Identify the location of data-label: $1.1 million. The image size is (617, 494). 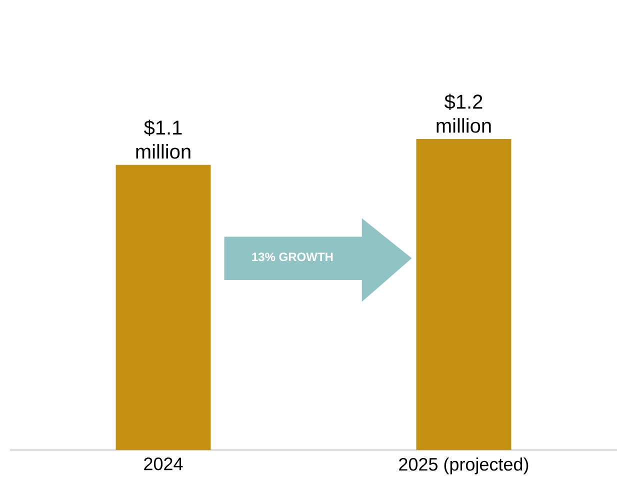
(163, 139).